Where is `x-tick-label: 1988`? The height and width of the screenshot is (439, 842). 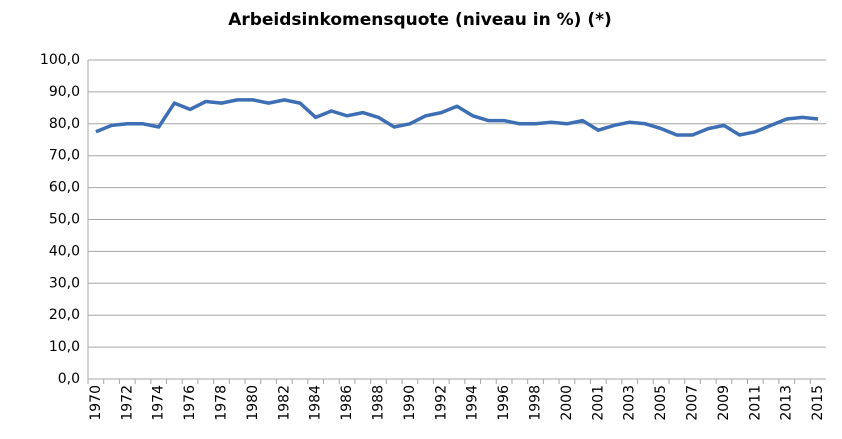
x-tick-label: 1988 is located at coordinates (378, 403).